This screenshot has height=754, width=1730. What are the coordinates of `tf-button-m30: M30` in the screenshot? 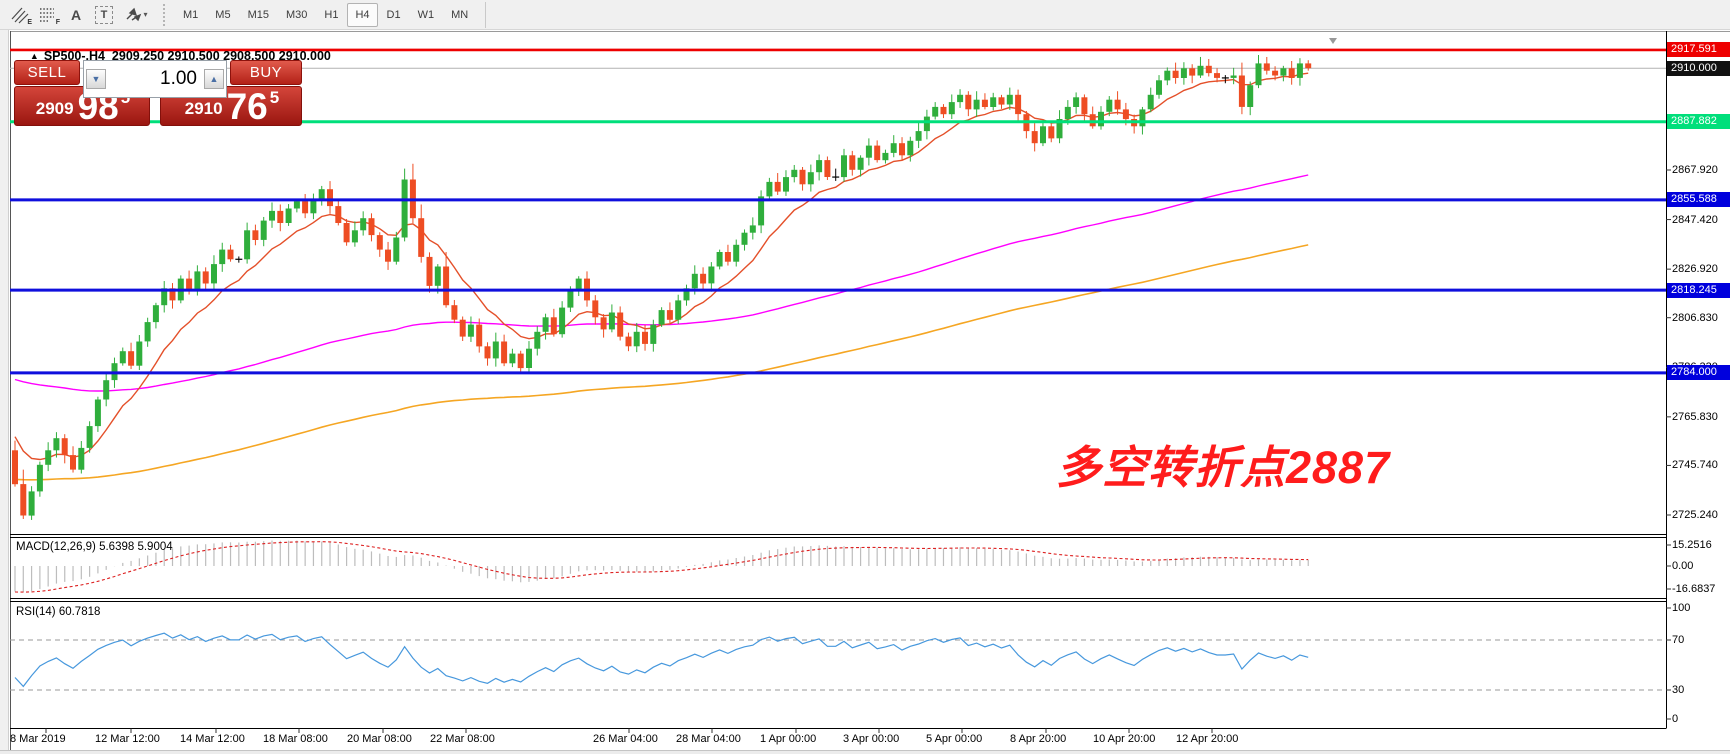 It's located at (296, 14).